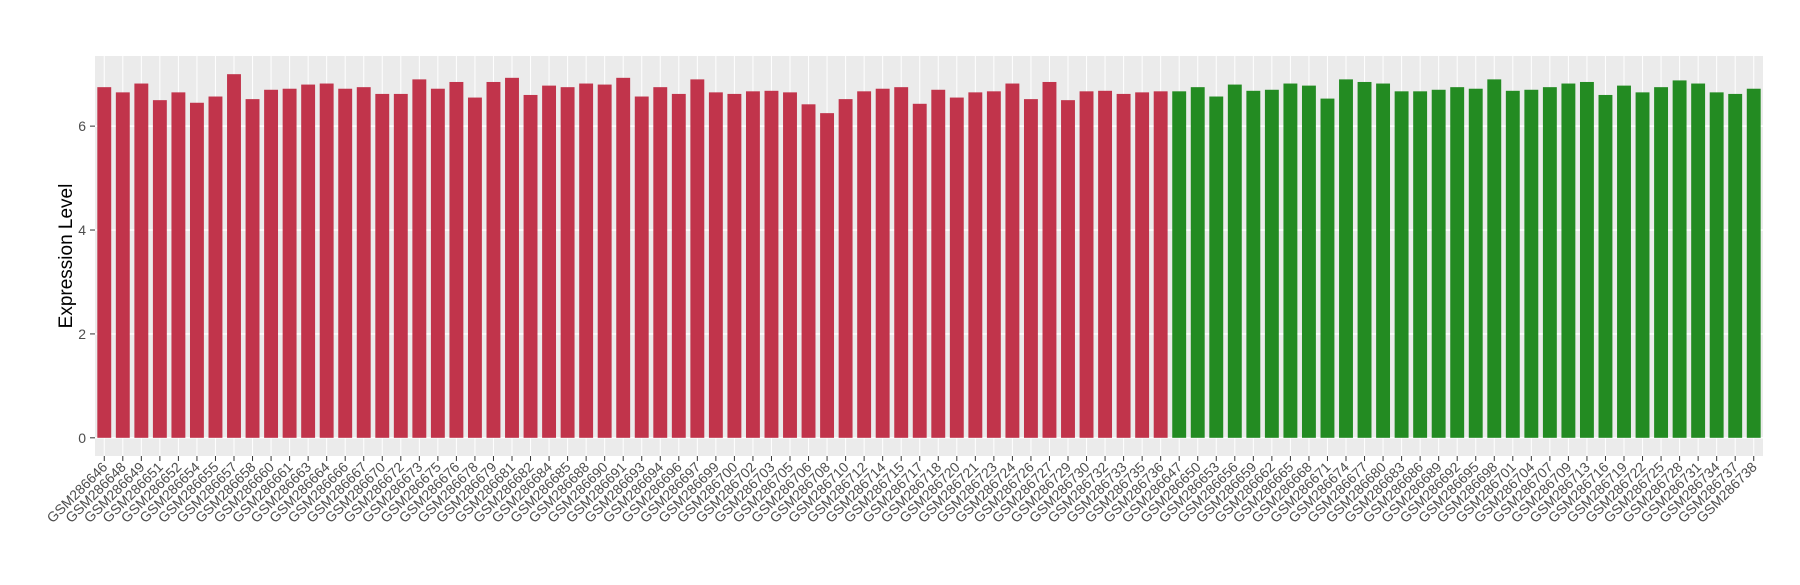  Describe the element at coordinates (82, 438) in the screenshot. I see `y-tick-label: 0` at that location.